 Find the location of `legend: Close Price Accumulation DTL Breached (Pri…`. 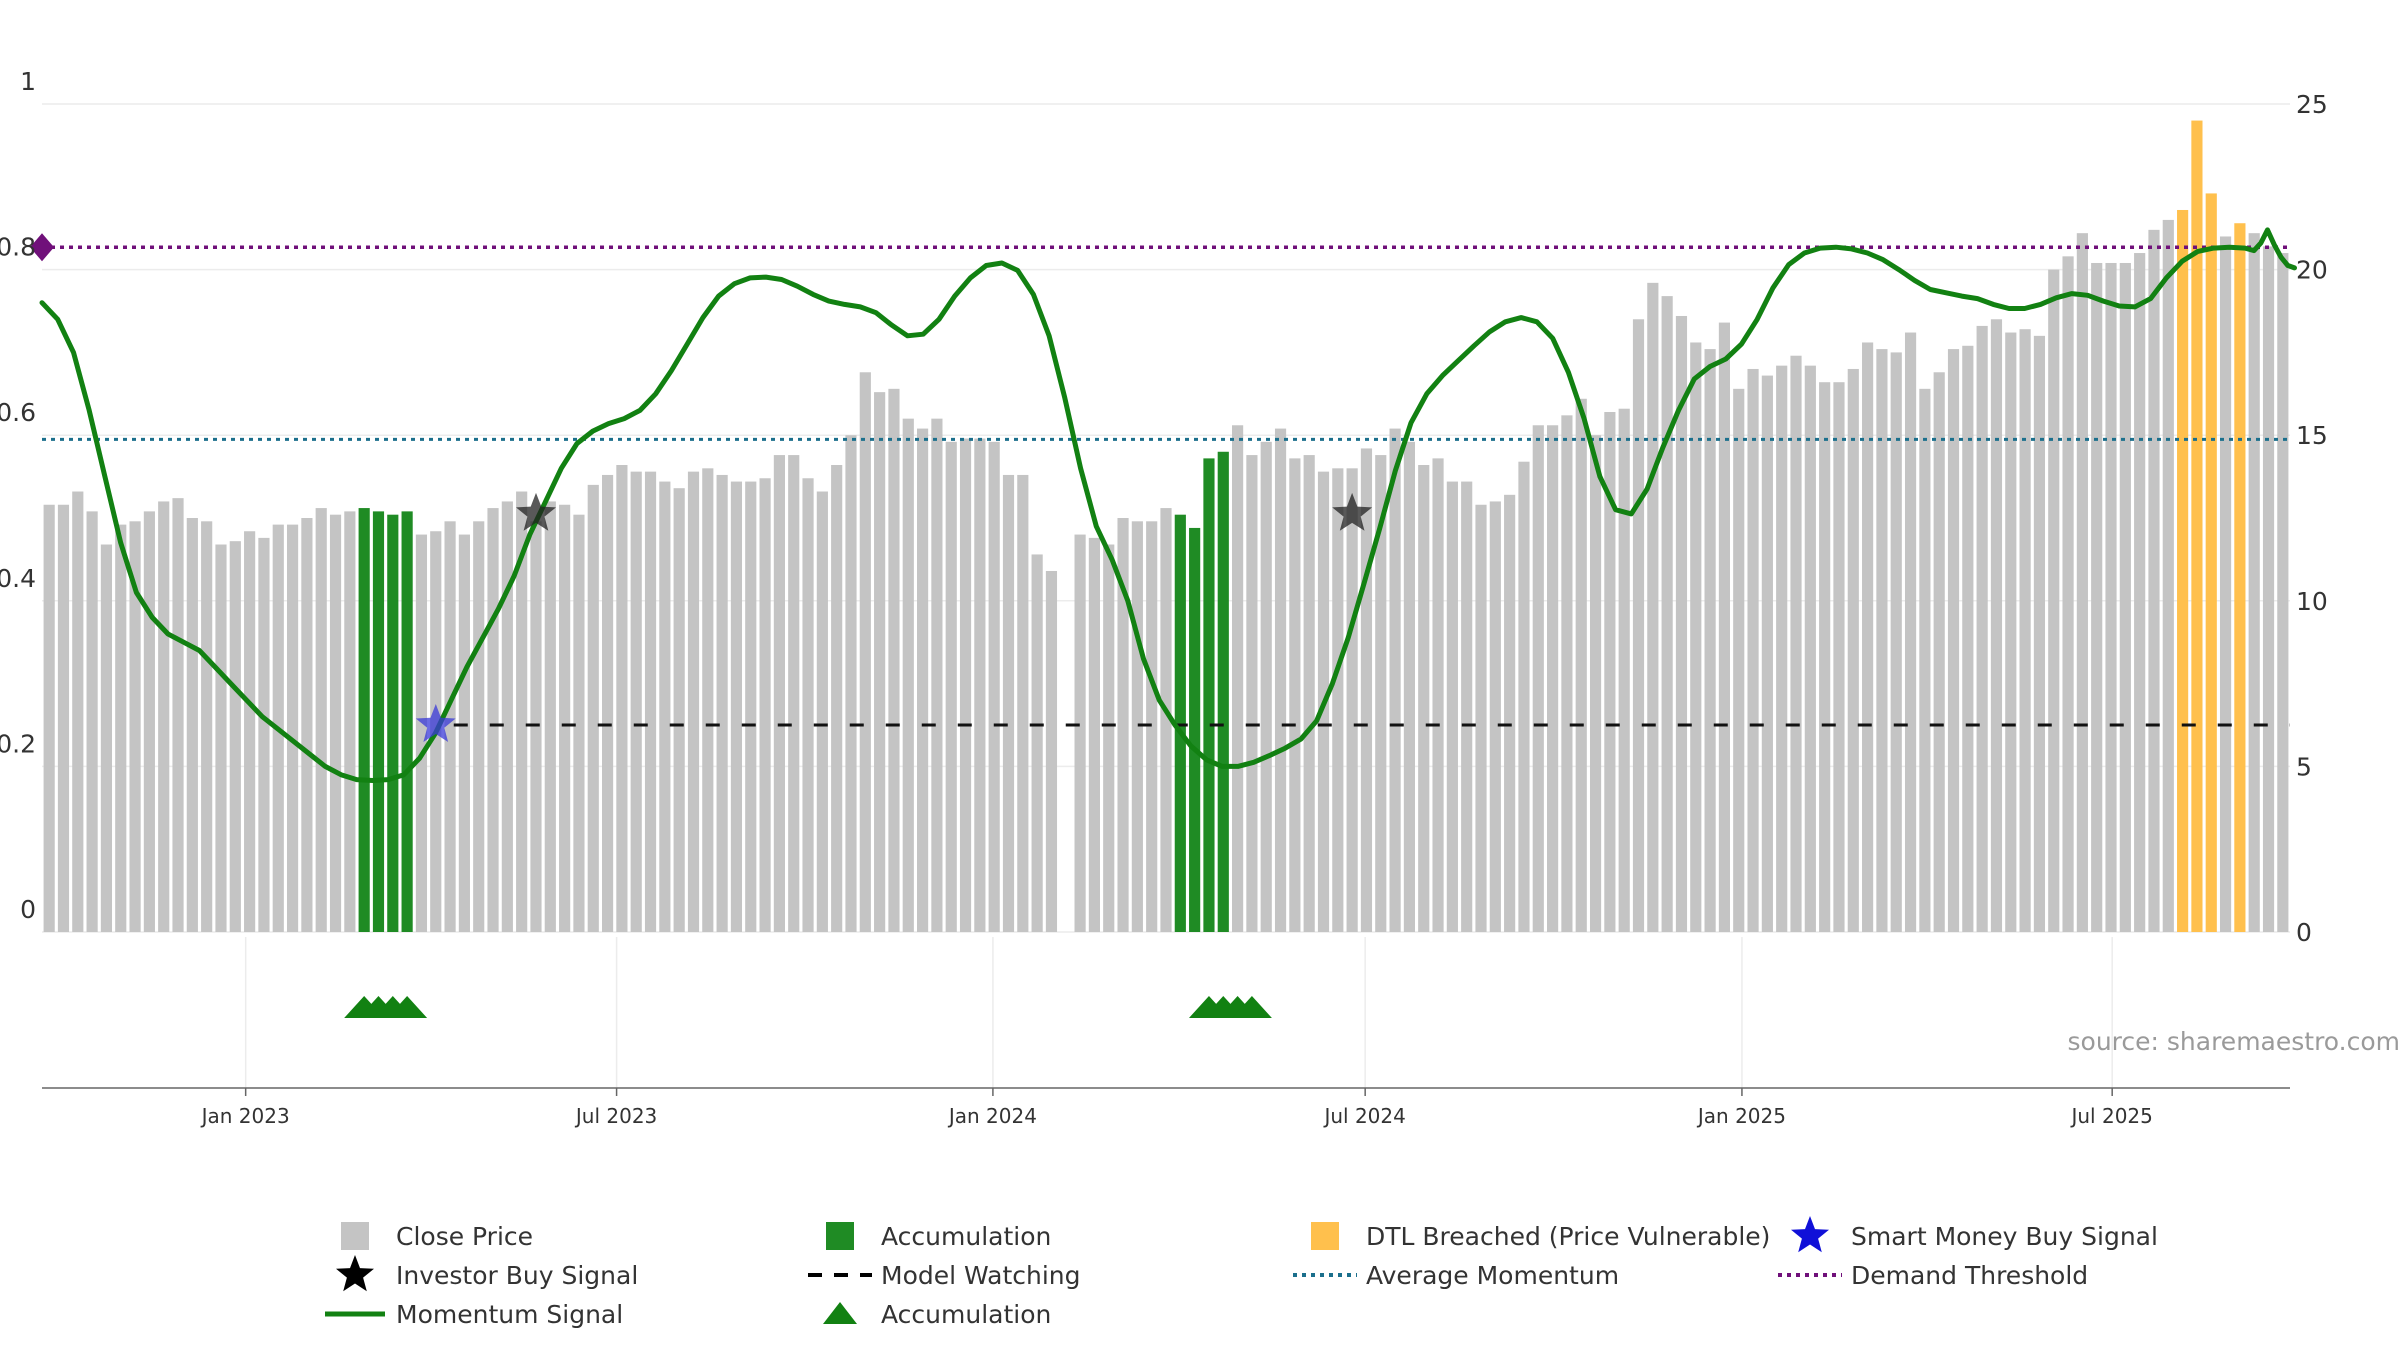

legend: Close Price Accumulation DTL Breached (Pri… is located at coordinates (1241, 1272).